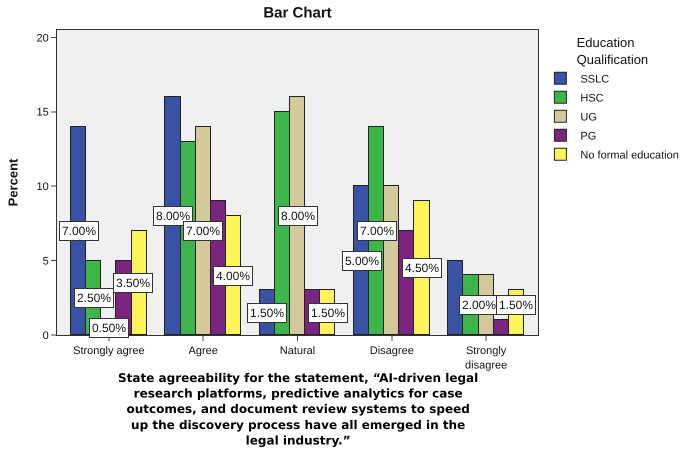 This screenshot has width=696, height=453. What do you see at coordinates (45, 336) in the screenshot?
I see `y-tick-label: 0` at bounding box center [45, 336].